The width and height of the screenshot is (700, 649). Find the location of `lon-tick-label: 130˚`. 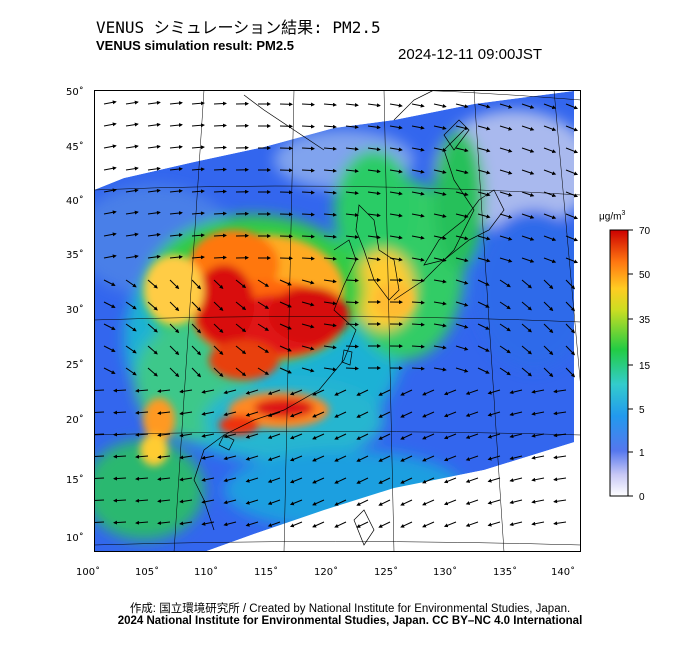

lon-tick-label: 130˚ is located at coordinates (445, 572).